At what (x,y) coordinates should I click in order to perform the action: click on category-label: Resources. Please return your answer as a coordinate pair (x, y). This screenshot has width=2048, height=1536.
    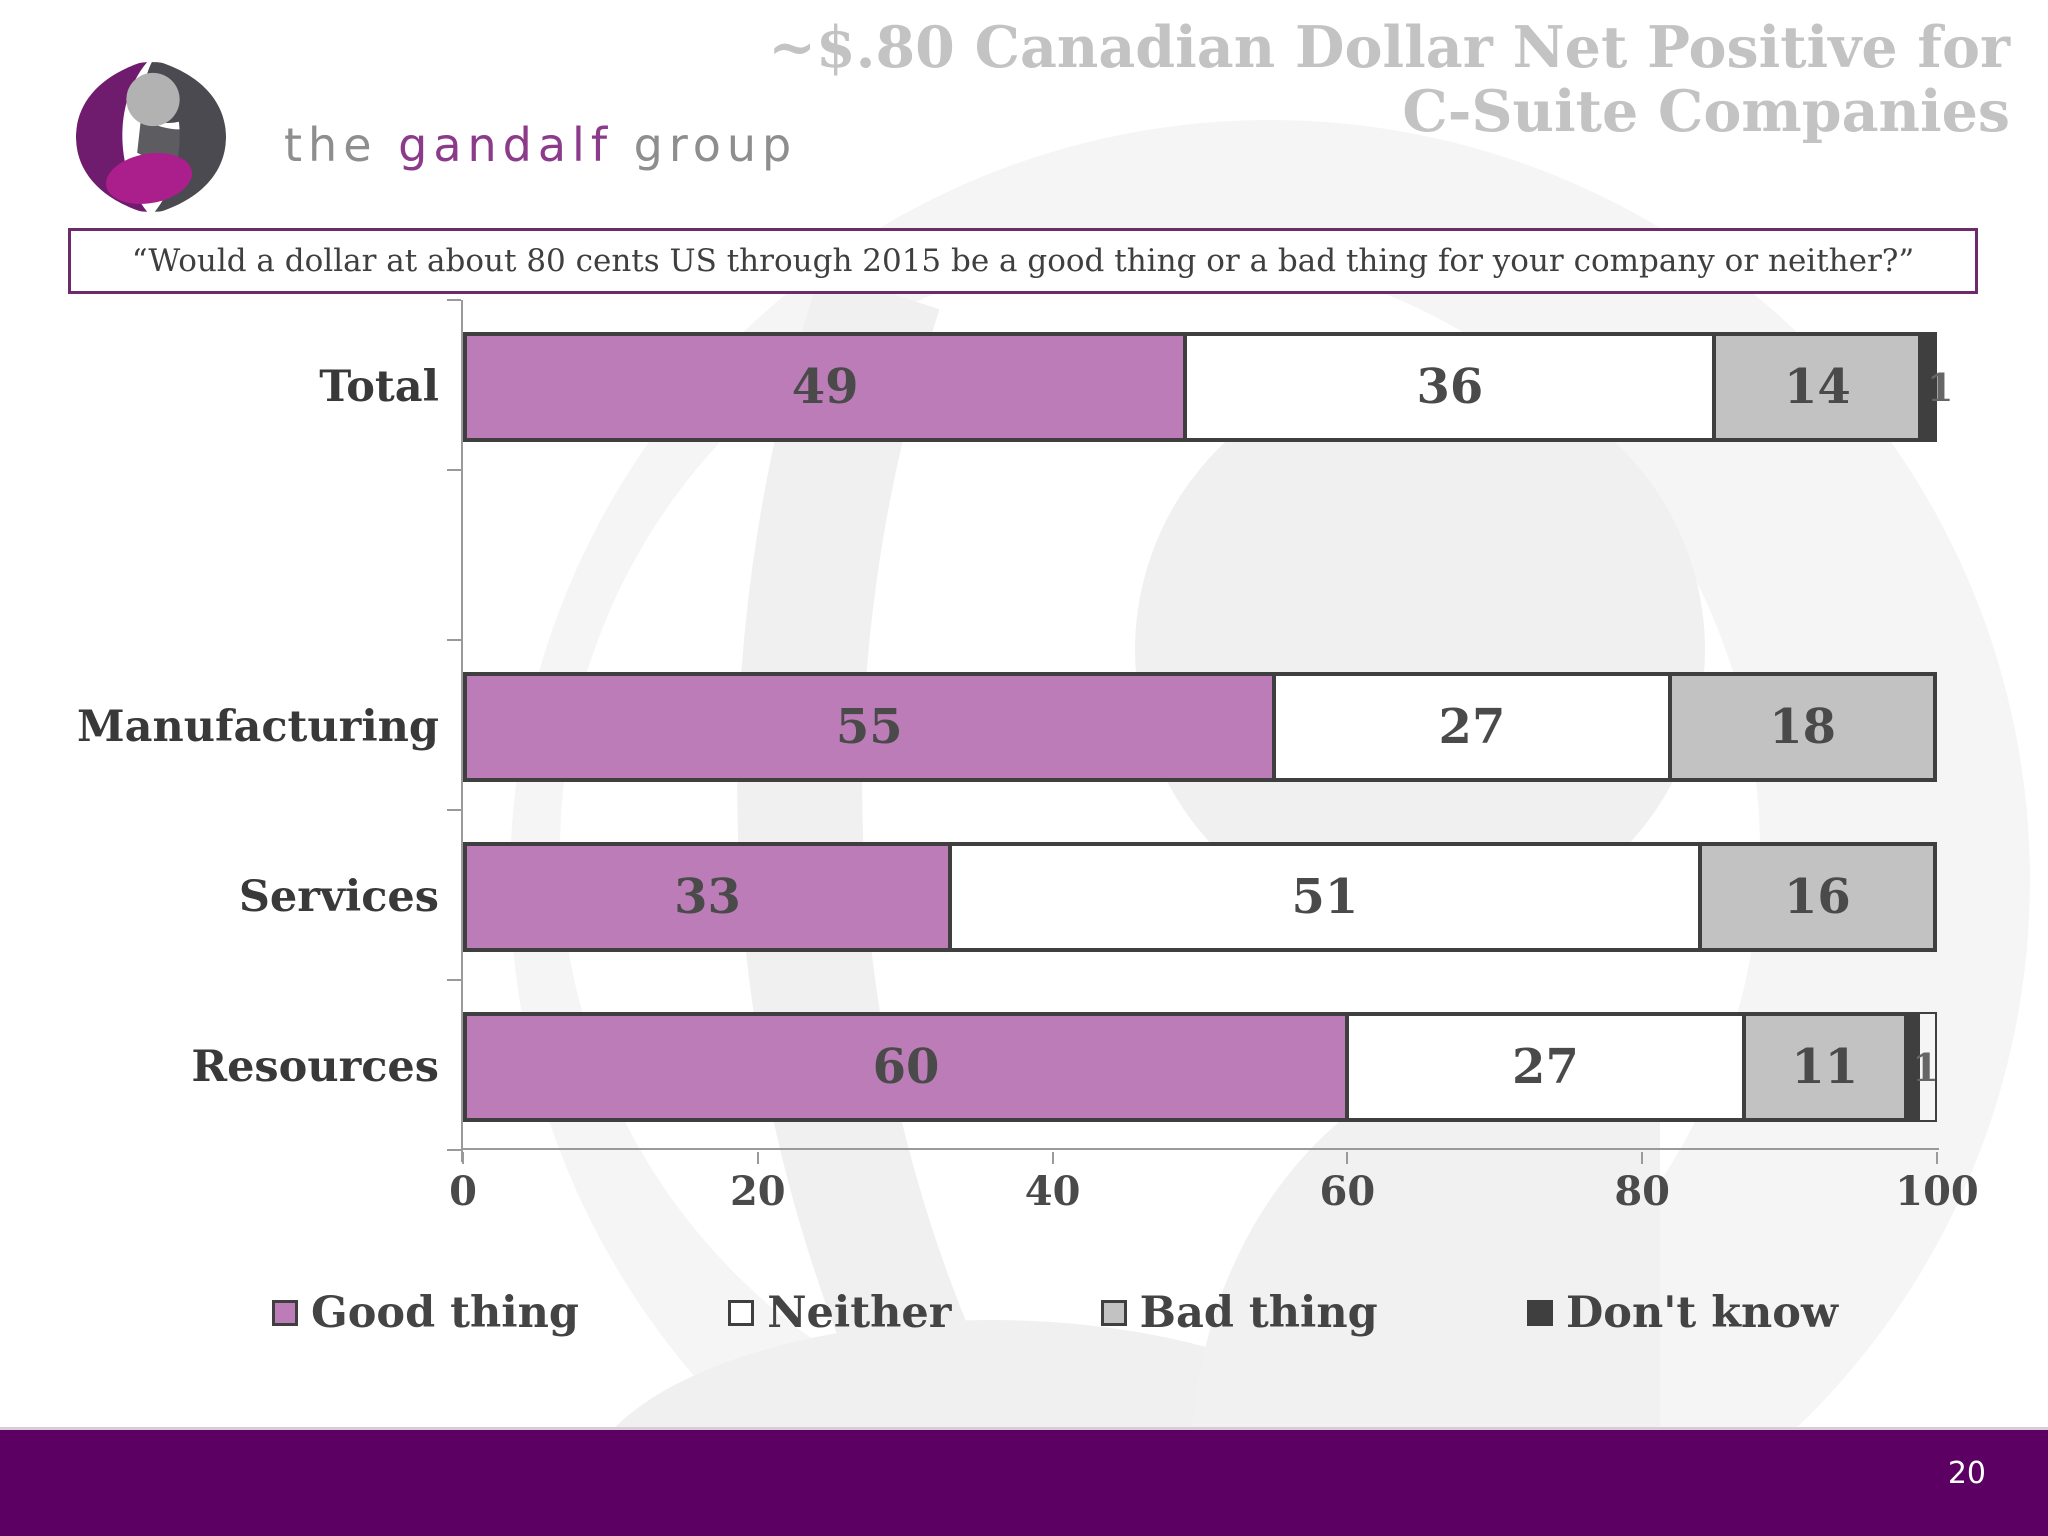
    Looking at the image, I should click on (315, 1067).